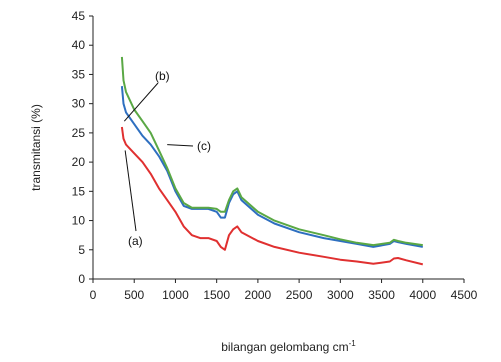 This screenshot has height=362, width=501. What do you see at coordinates (135, 241) in the screenshot?
I see `annotation-a: (a)` at bounding box center [135, 241].